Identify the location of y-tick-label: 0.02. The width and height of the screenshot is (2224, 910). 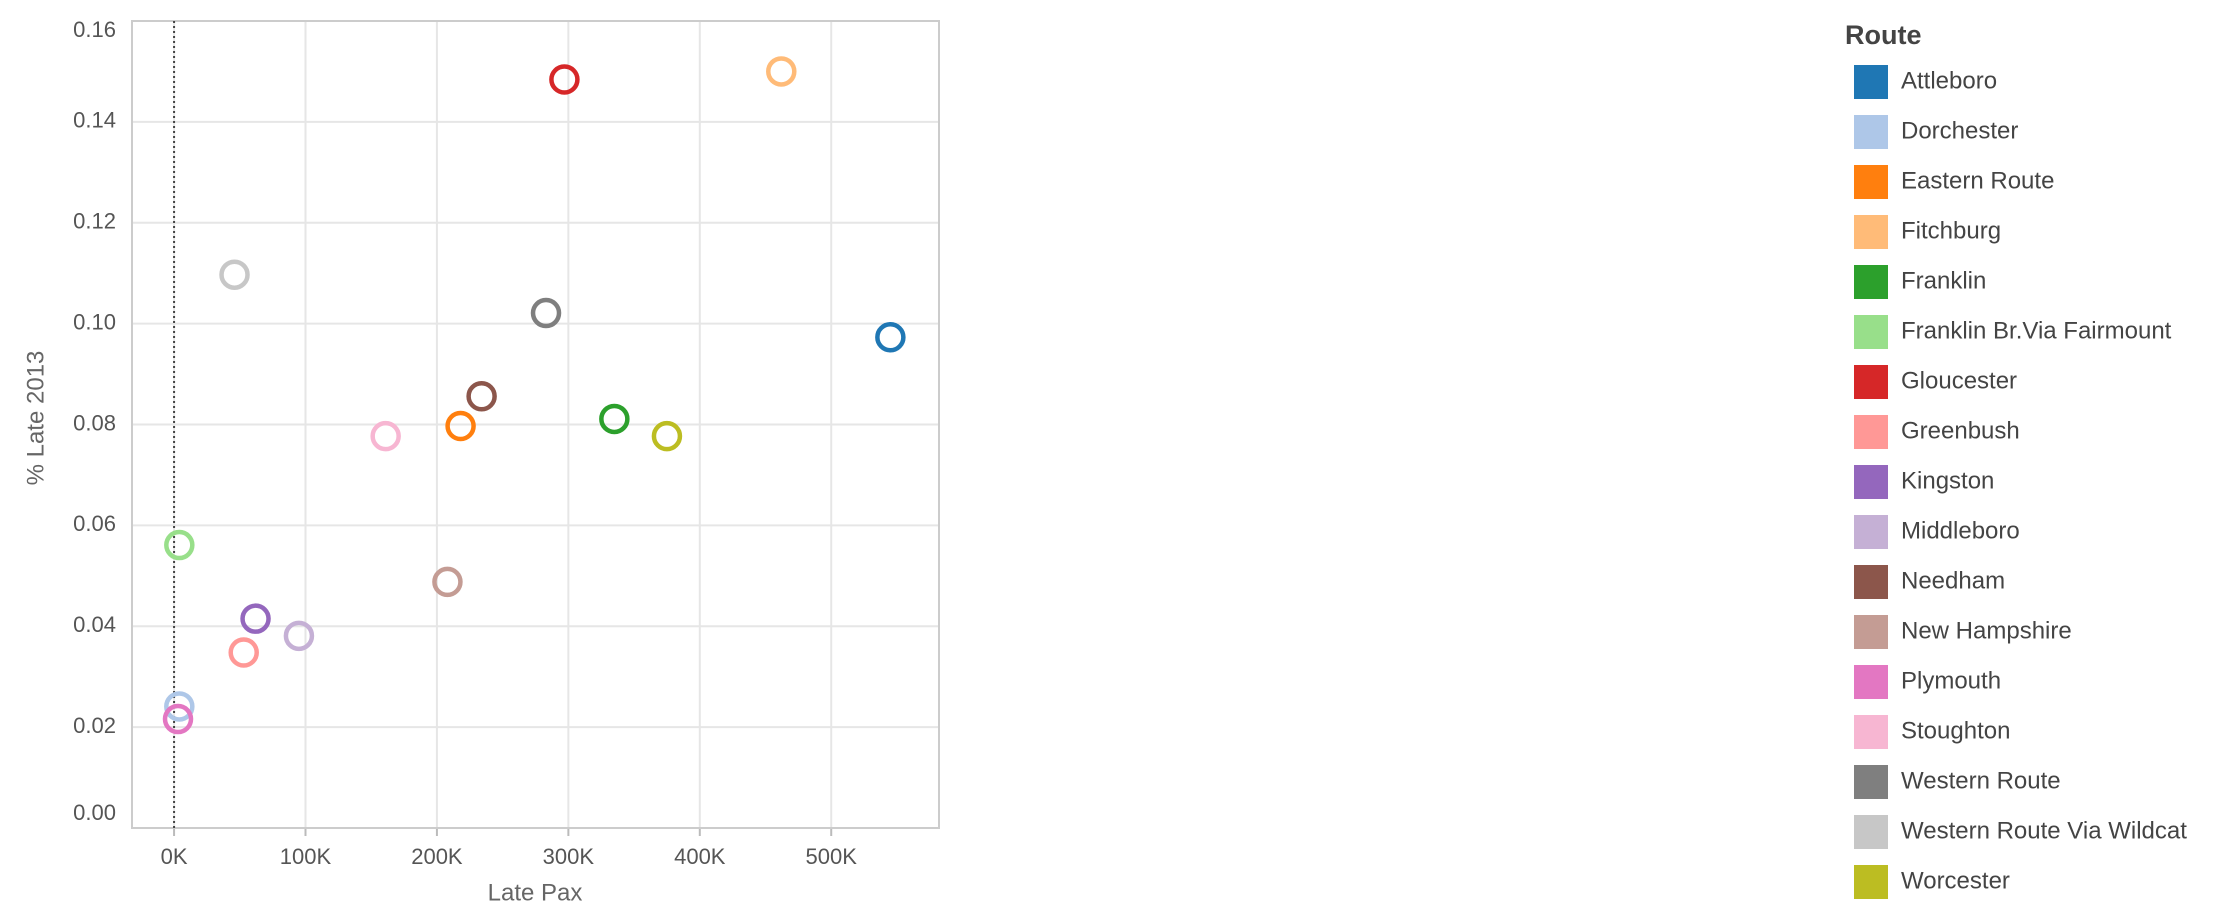
(94, 725).